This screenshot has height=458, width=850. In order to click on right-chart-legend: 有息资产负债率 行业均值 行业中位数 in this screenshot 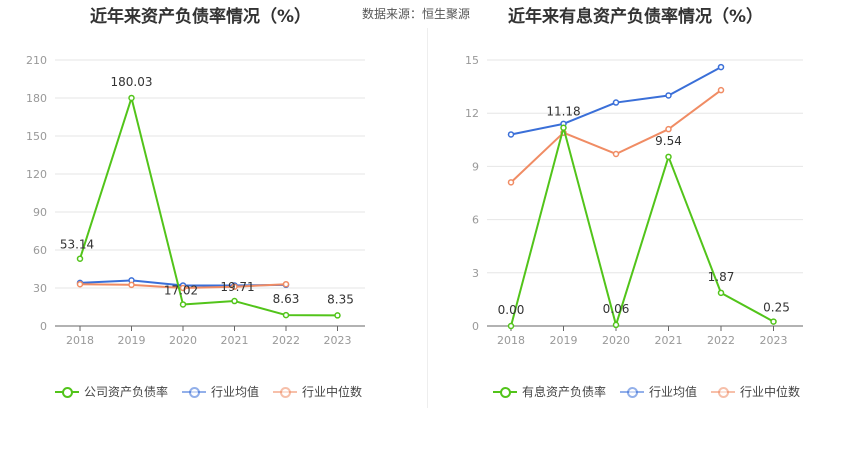, I will do `click(646, 391)`.